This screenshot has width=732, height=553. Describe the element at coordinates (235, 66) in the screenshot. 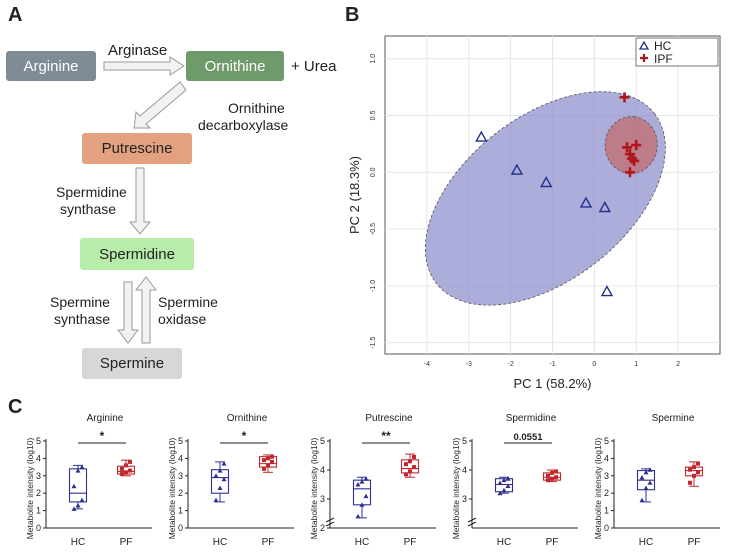

I see `node-ornithine: Ornithine` at that location.